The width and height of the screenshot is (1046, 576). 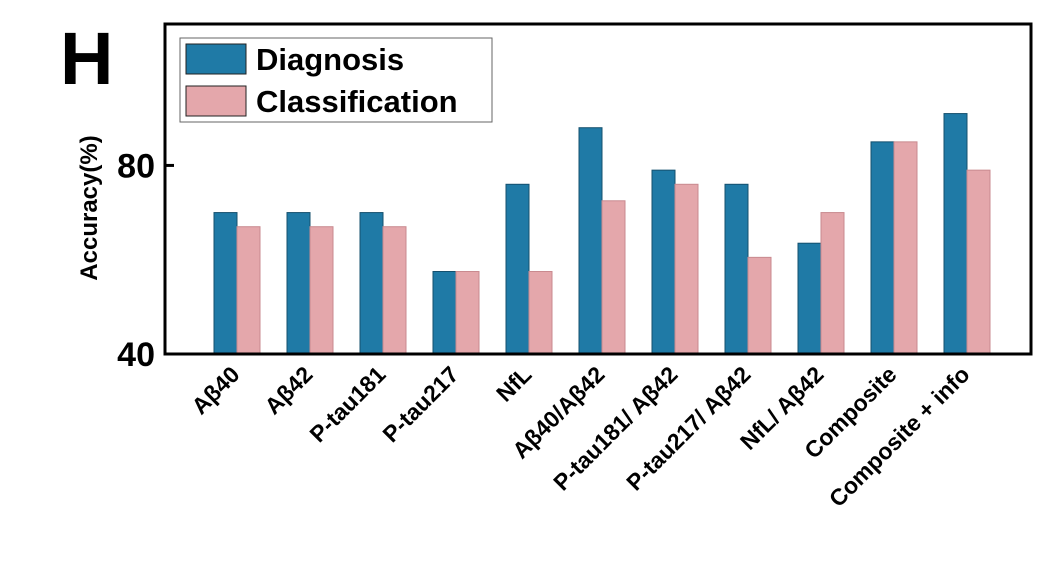 What do you see at coordinates (288, 390) in the screenshot?
I see `x-tick-label: Aβ42` at bounding box center [288, 390].